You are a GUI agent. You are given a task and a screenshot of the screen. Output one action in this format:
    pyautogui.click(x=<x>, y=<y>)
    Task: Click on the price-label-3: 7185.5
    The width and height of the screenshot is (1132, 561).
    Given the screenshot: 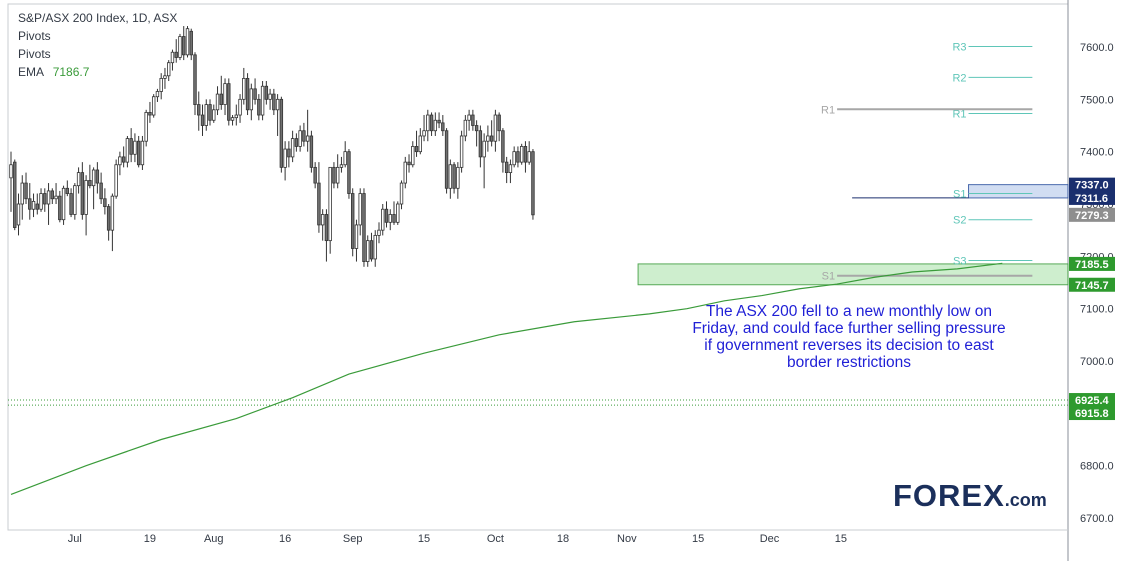 What is the action you would take?
    pyautogui.click(x=1092, y=263)
    